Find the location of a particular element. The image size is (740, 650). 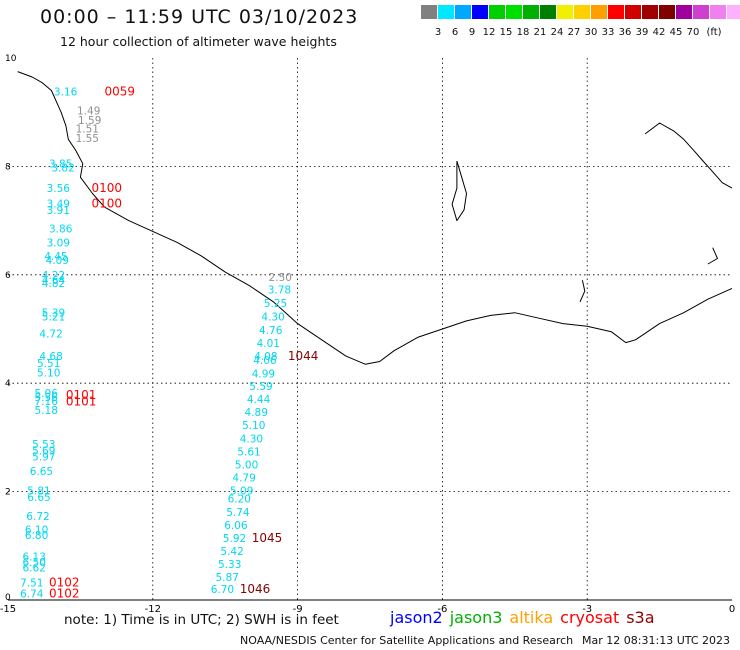

wave-height-label: 6.06 is located at coordinates (236, 526).